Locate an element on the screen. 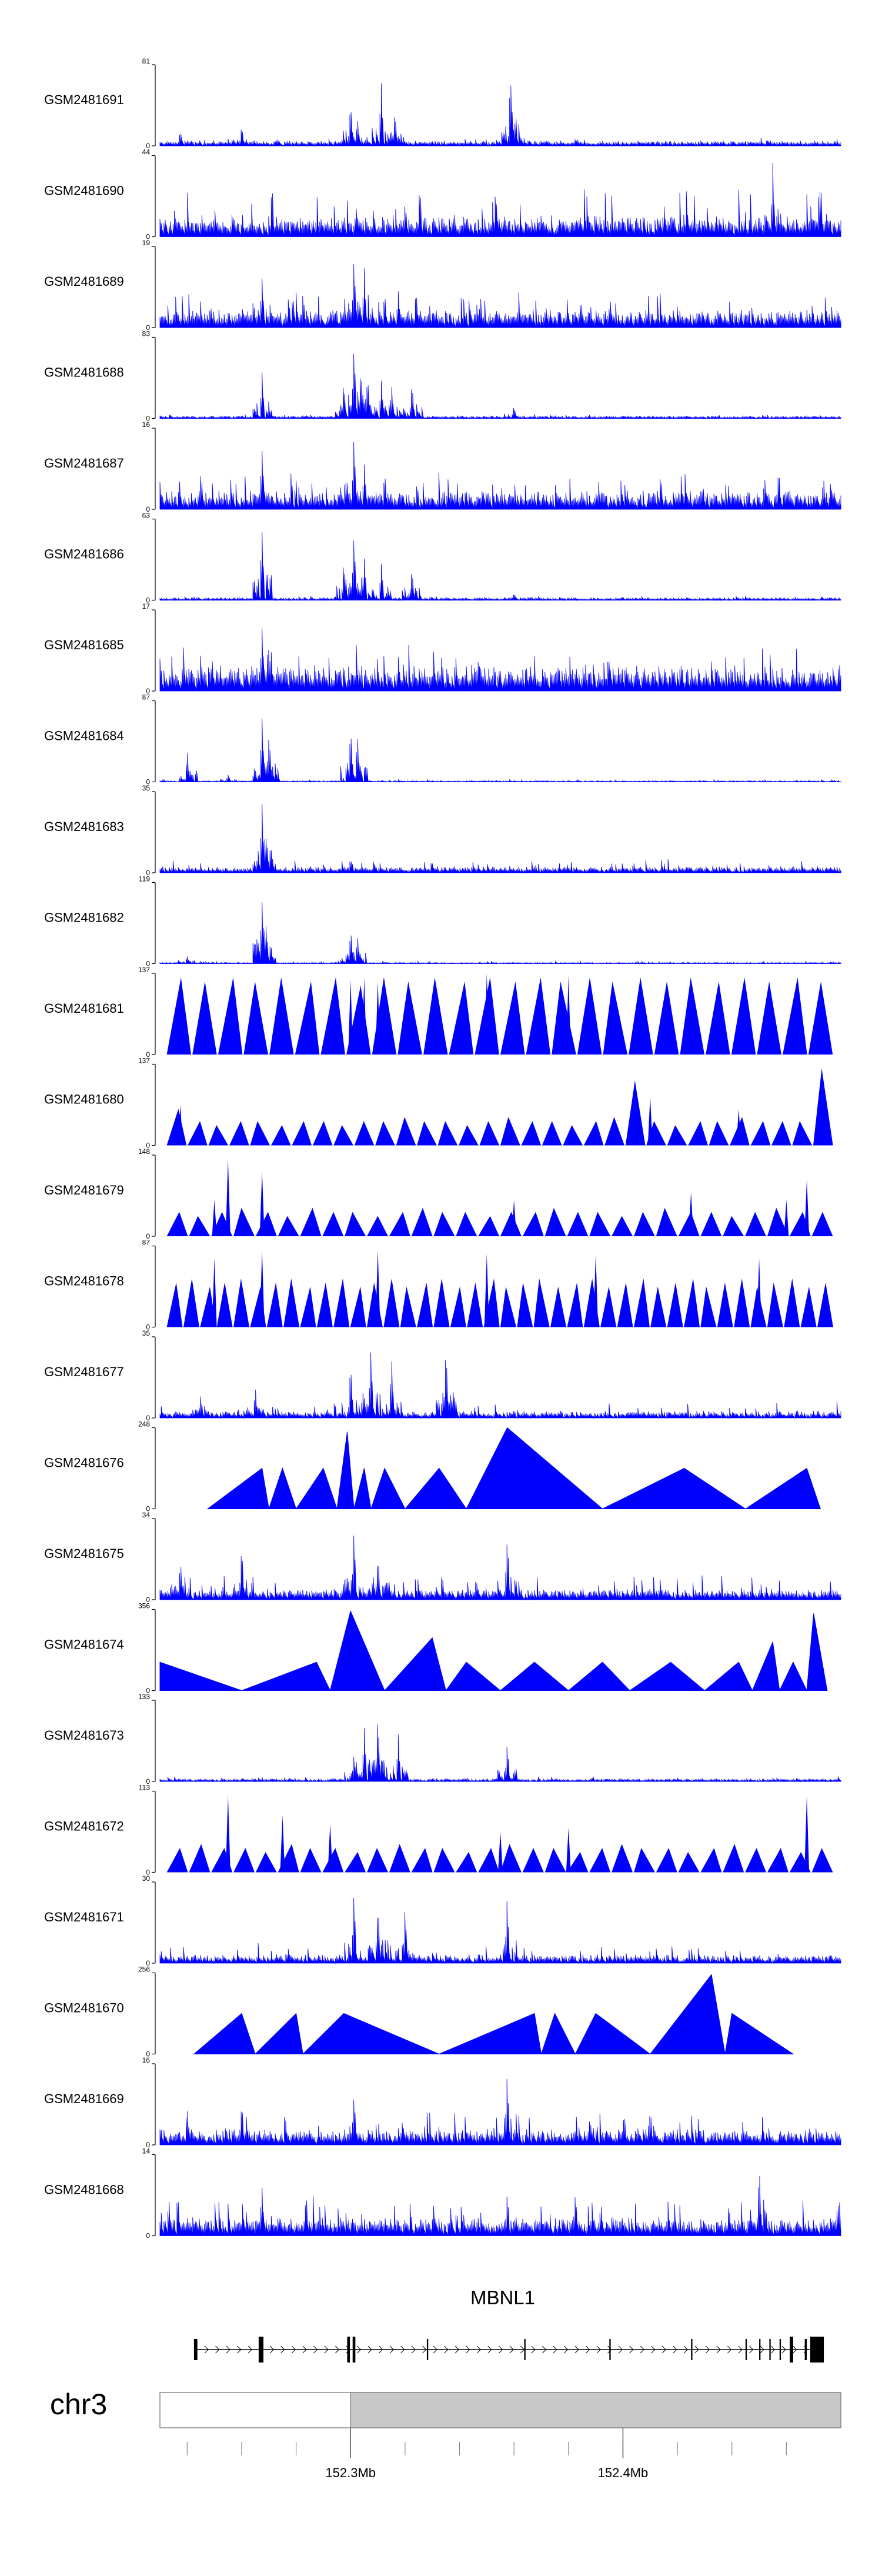  track-name-label: GSM2481691 is located at coordinates (84, 99).